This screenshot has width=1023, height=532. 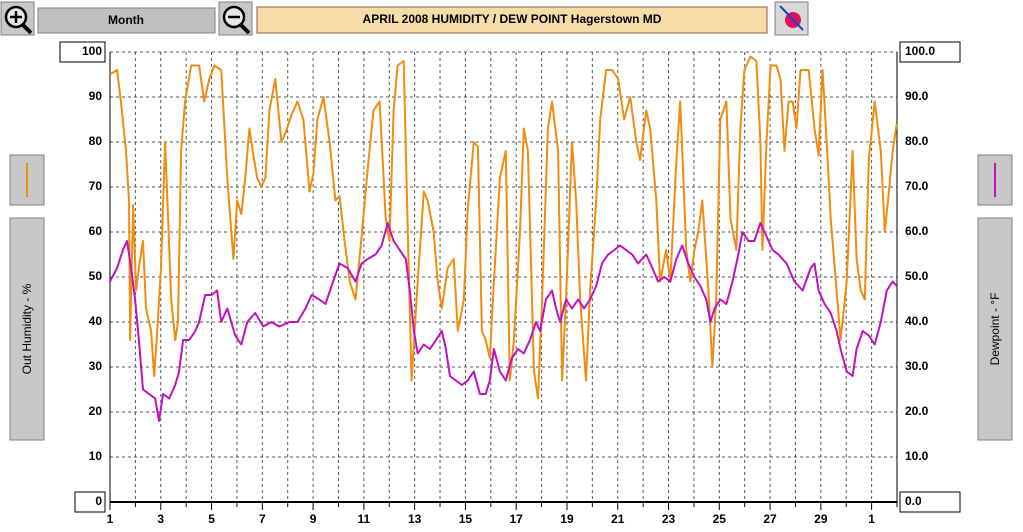 I want to click on x-tick-label: 19, so click(x=567, y=519).